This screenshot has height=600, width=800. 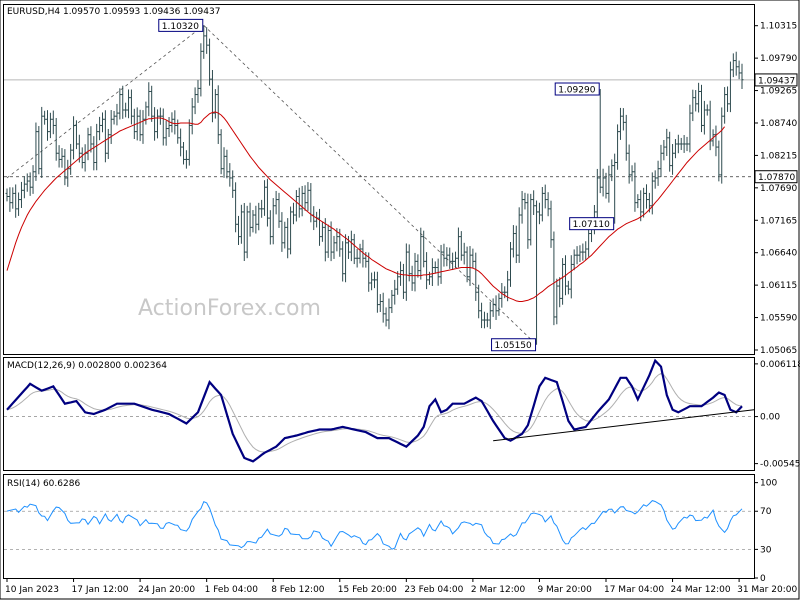 I want to click on annotation-label: 1.07110, so click(x=591, y=225).